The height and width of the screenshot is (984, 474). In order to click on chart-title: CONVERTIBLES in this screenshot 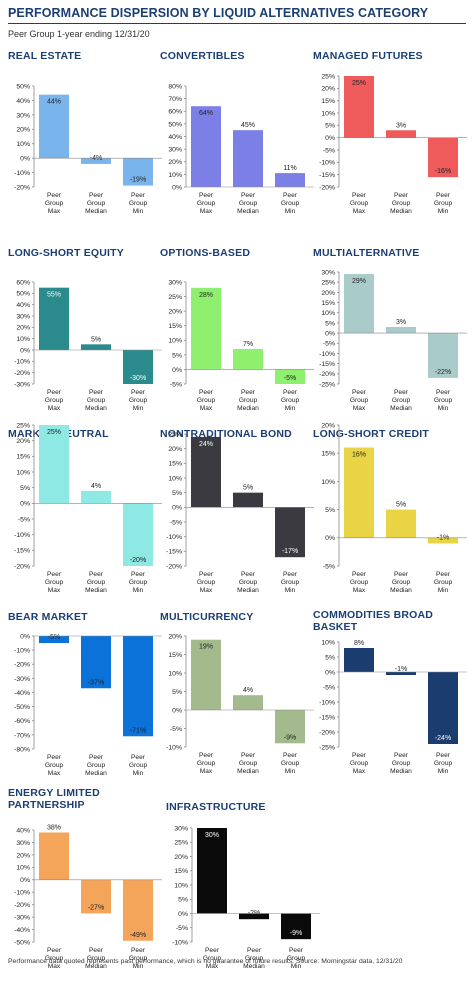, I will do `click(202, 56)`.